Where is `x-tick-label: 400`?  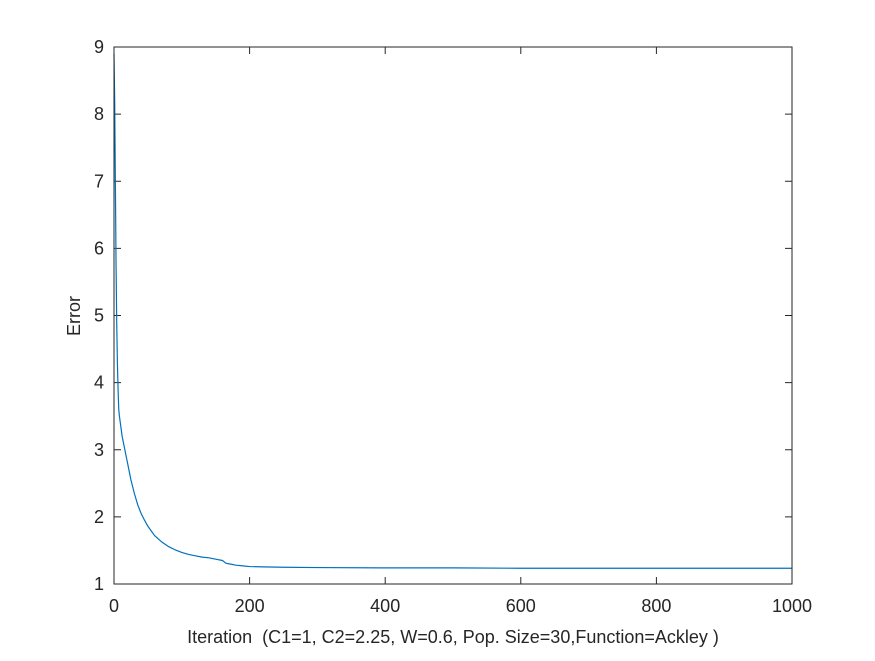
x-tick-label: 400 is located at coordinates (385, 606).